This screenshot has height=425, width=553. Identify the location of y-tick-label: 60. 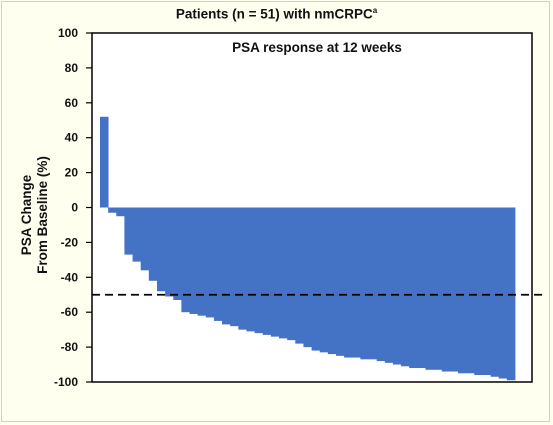
(72, 103).